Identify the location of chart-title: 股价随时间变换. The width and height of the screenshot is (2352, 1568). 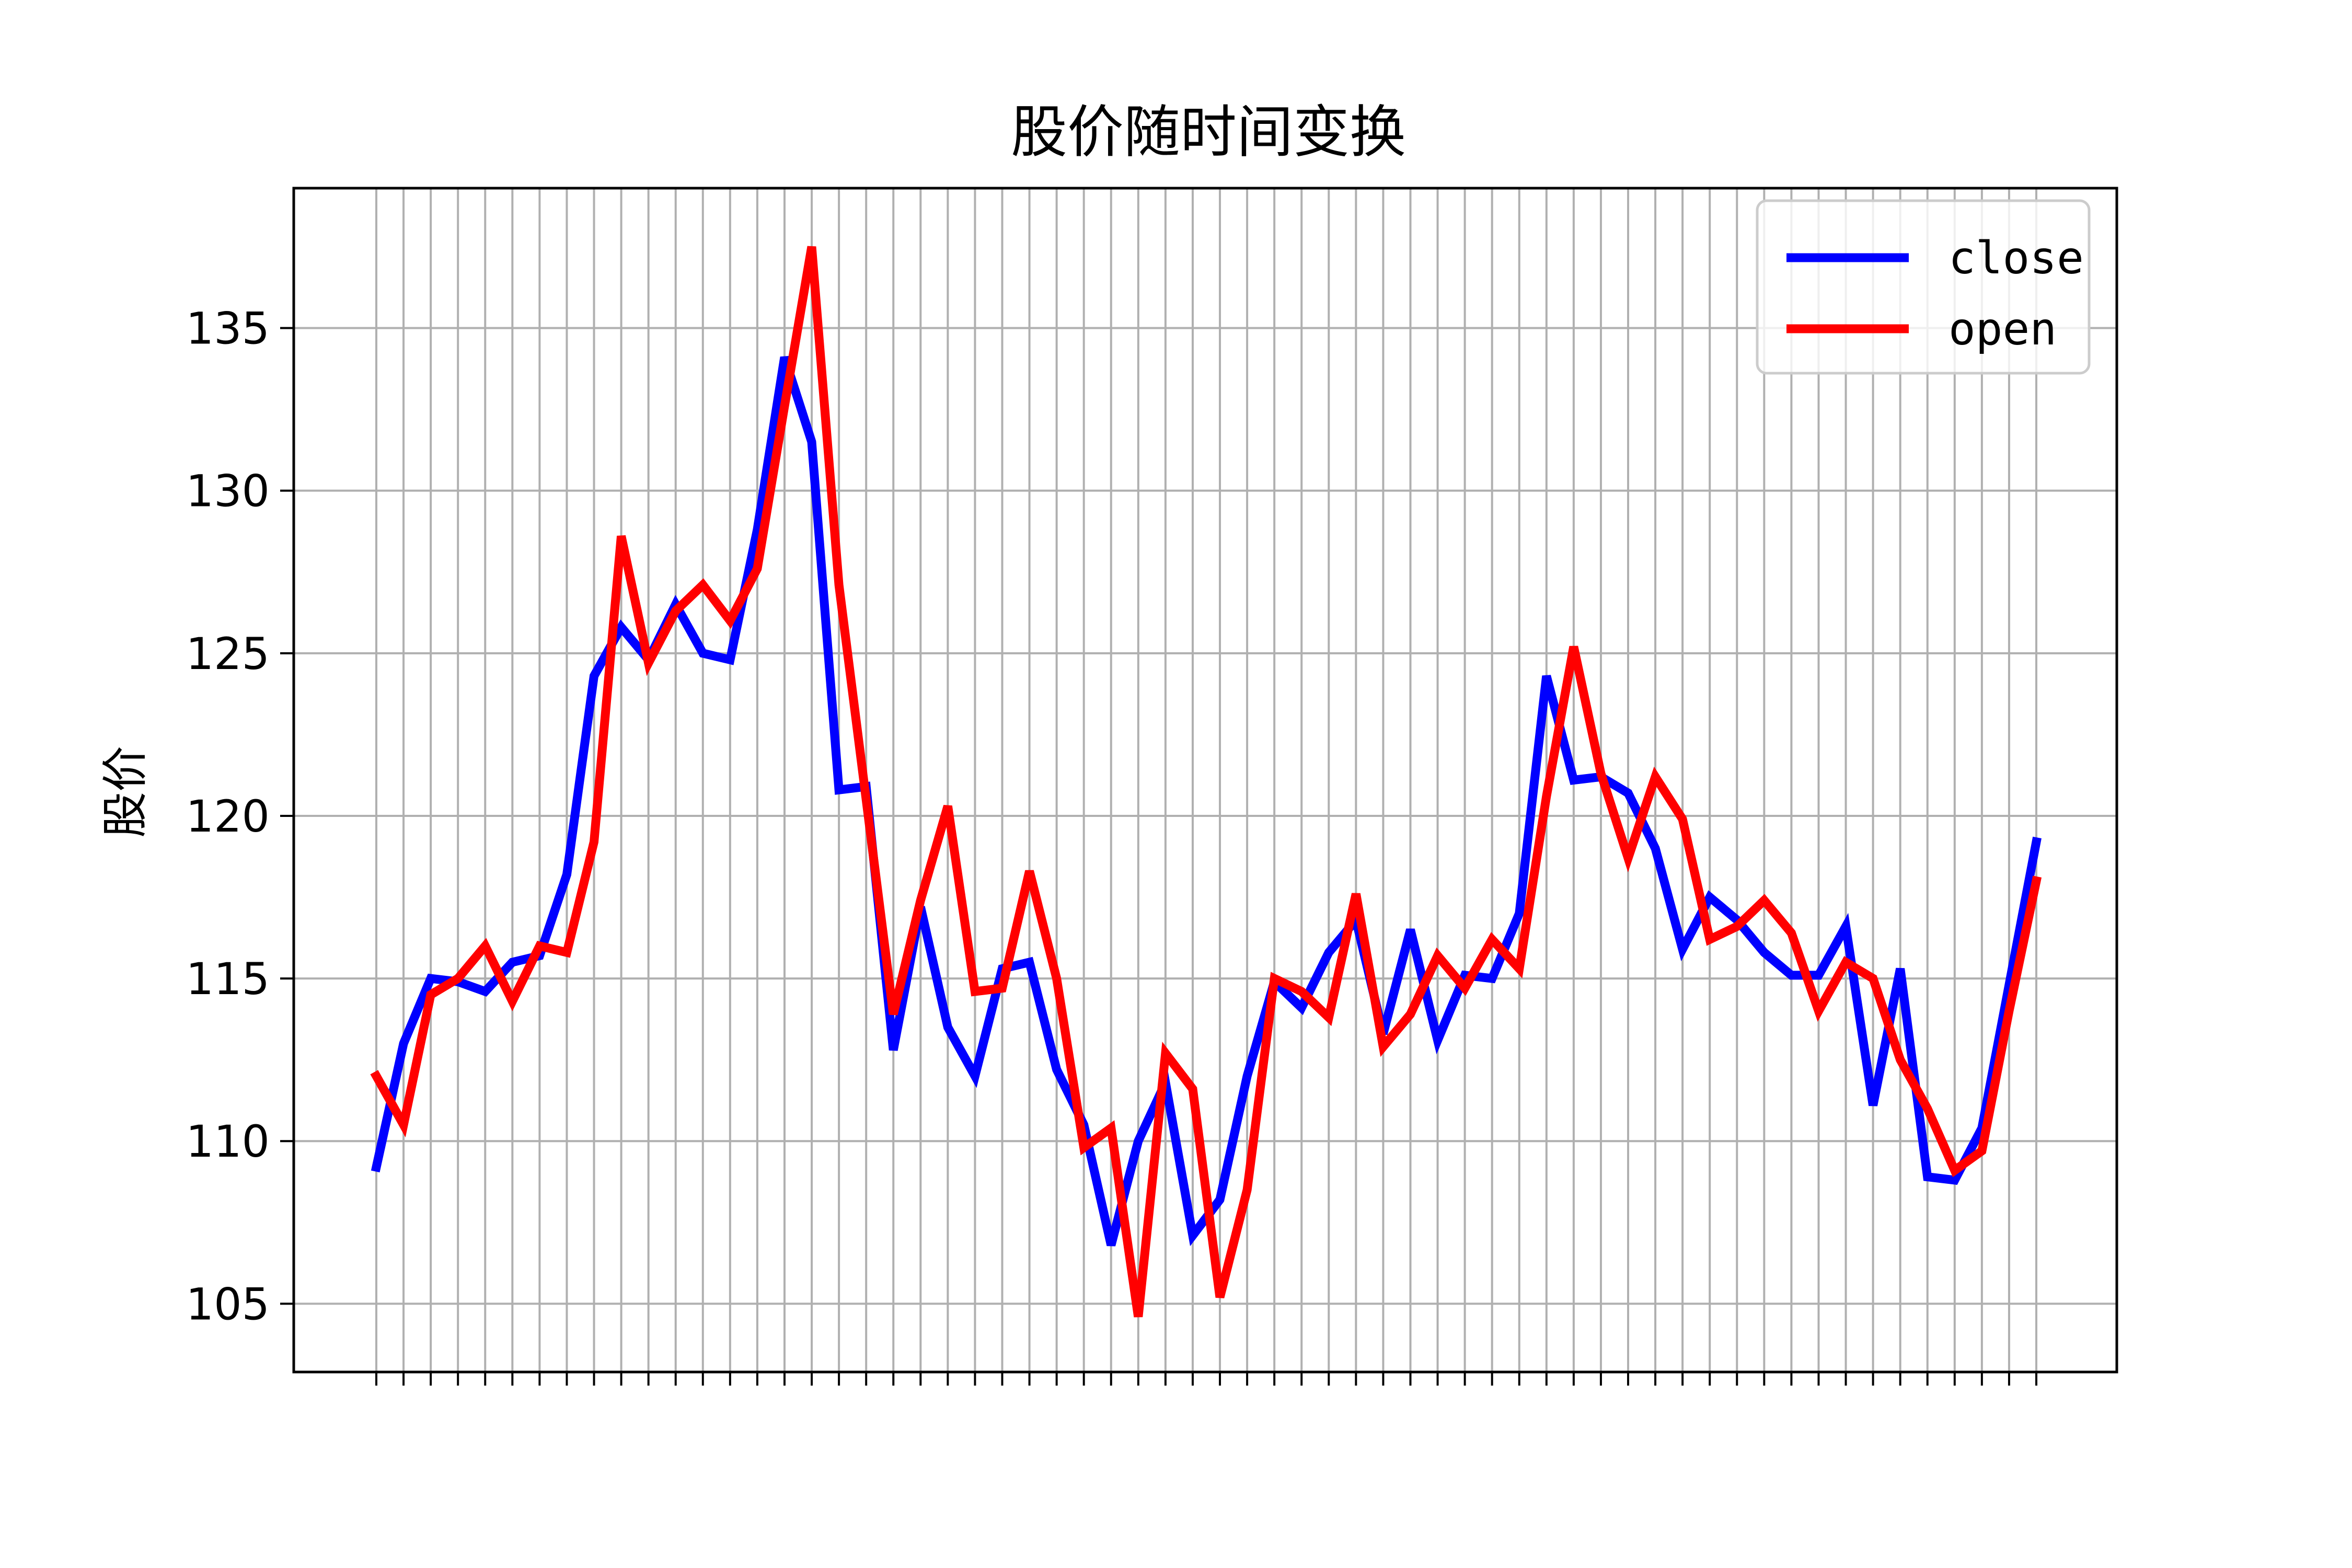
(1208, 132).